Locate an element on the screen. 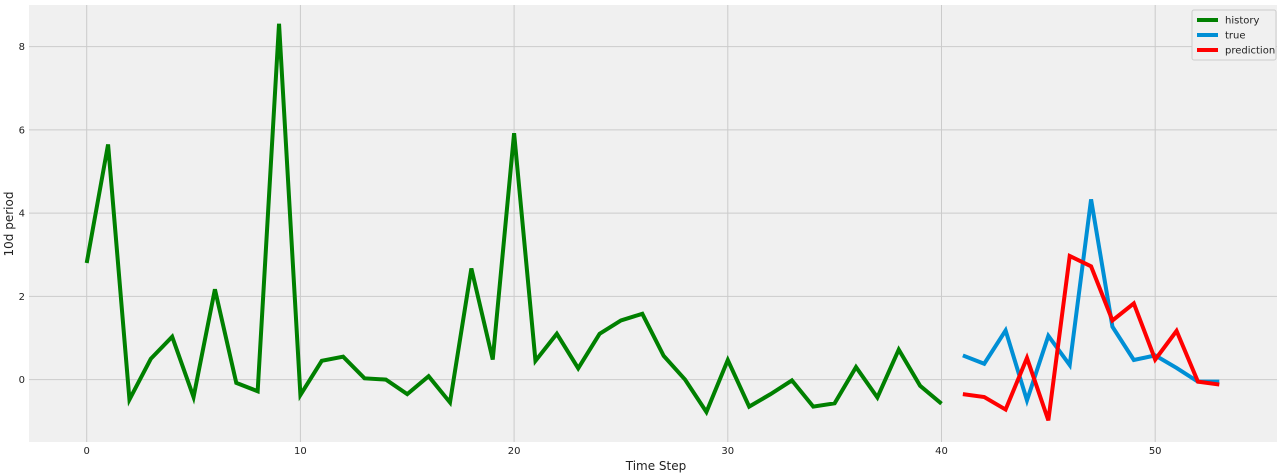 The image size is (1277, 473). y-tick-label: 0 is located at coordinates (22, 380).